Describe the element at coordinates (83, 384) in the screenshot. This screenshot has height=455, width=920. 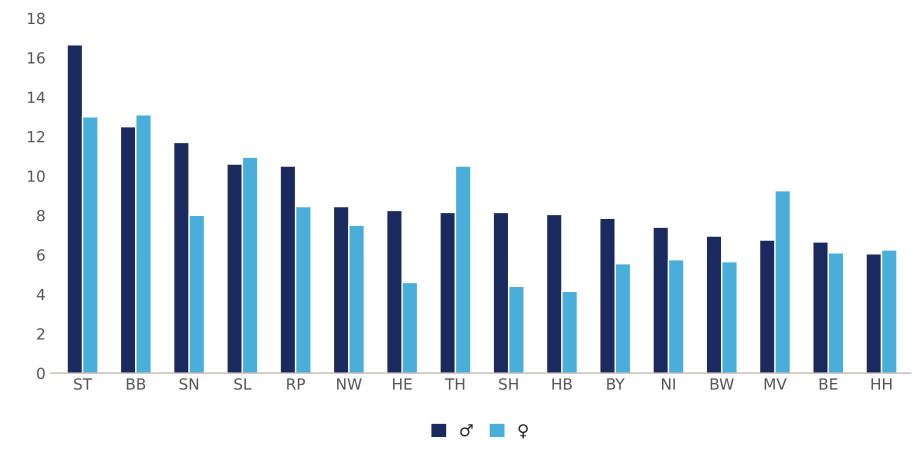
I see `x-tick-label: ST` at that location.